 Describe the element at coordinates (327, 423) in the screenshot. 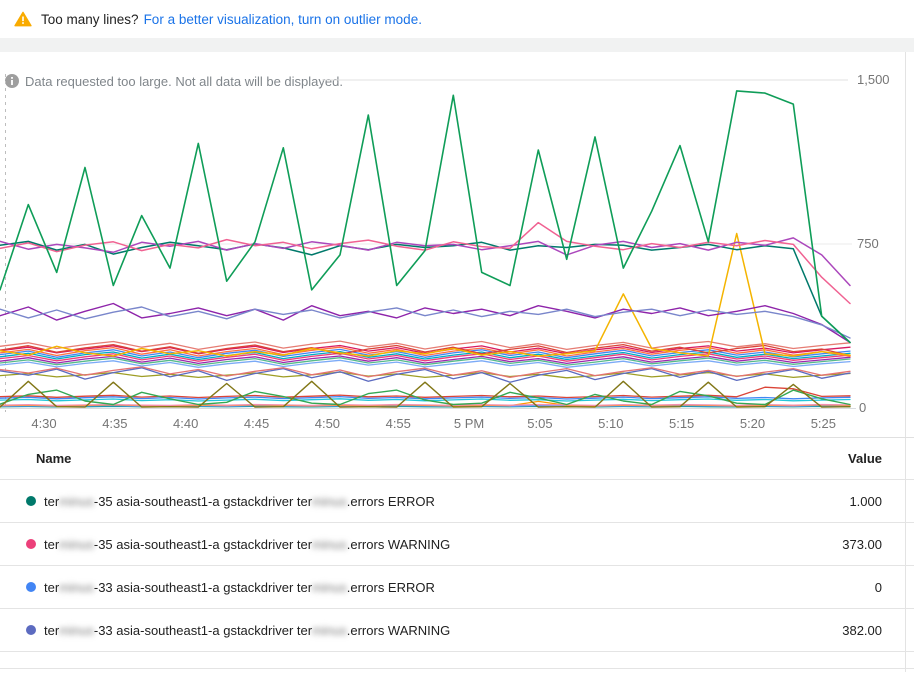

I see `x-tick-label: 4:50` at that location.